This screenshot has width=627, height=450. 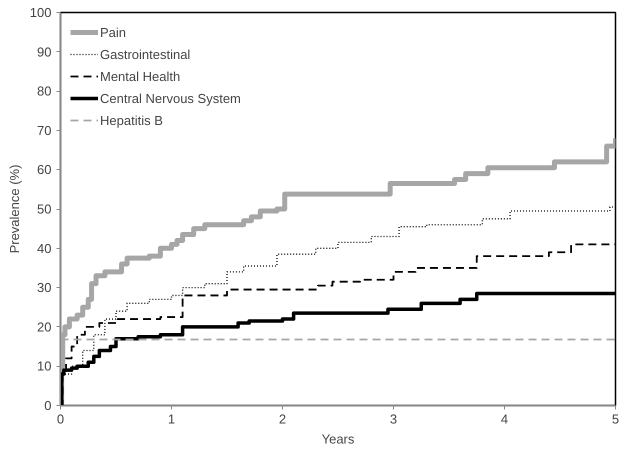 I want to click on legend-label: Central Nervous System, so click(x=170, y=98).